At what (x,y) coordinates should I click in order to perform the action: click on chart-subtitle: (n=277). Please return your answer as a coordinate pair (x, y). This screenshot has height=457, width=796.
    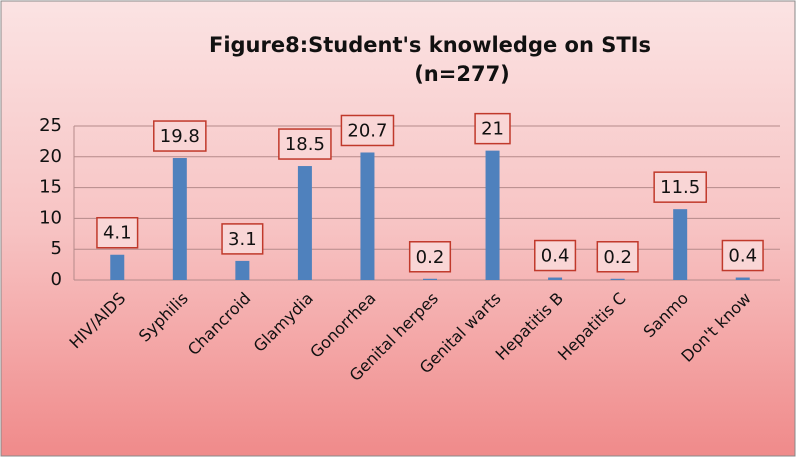
    Looking at the image, I should click on (462, 74).